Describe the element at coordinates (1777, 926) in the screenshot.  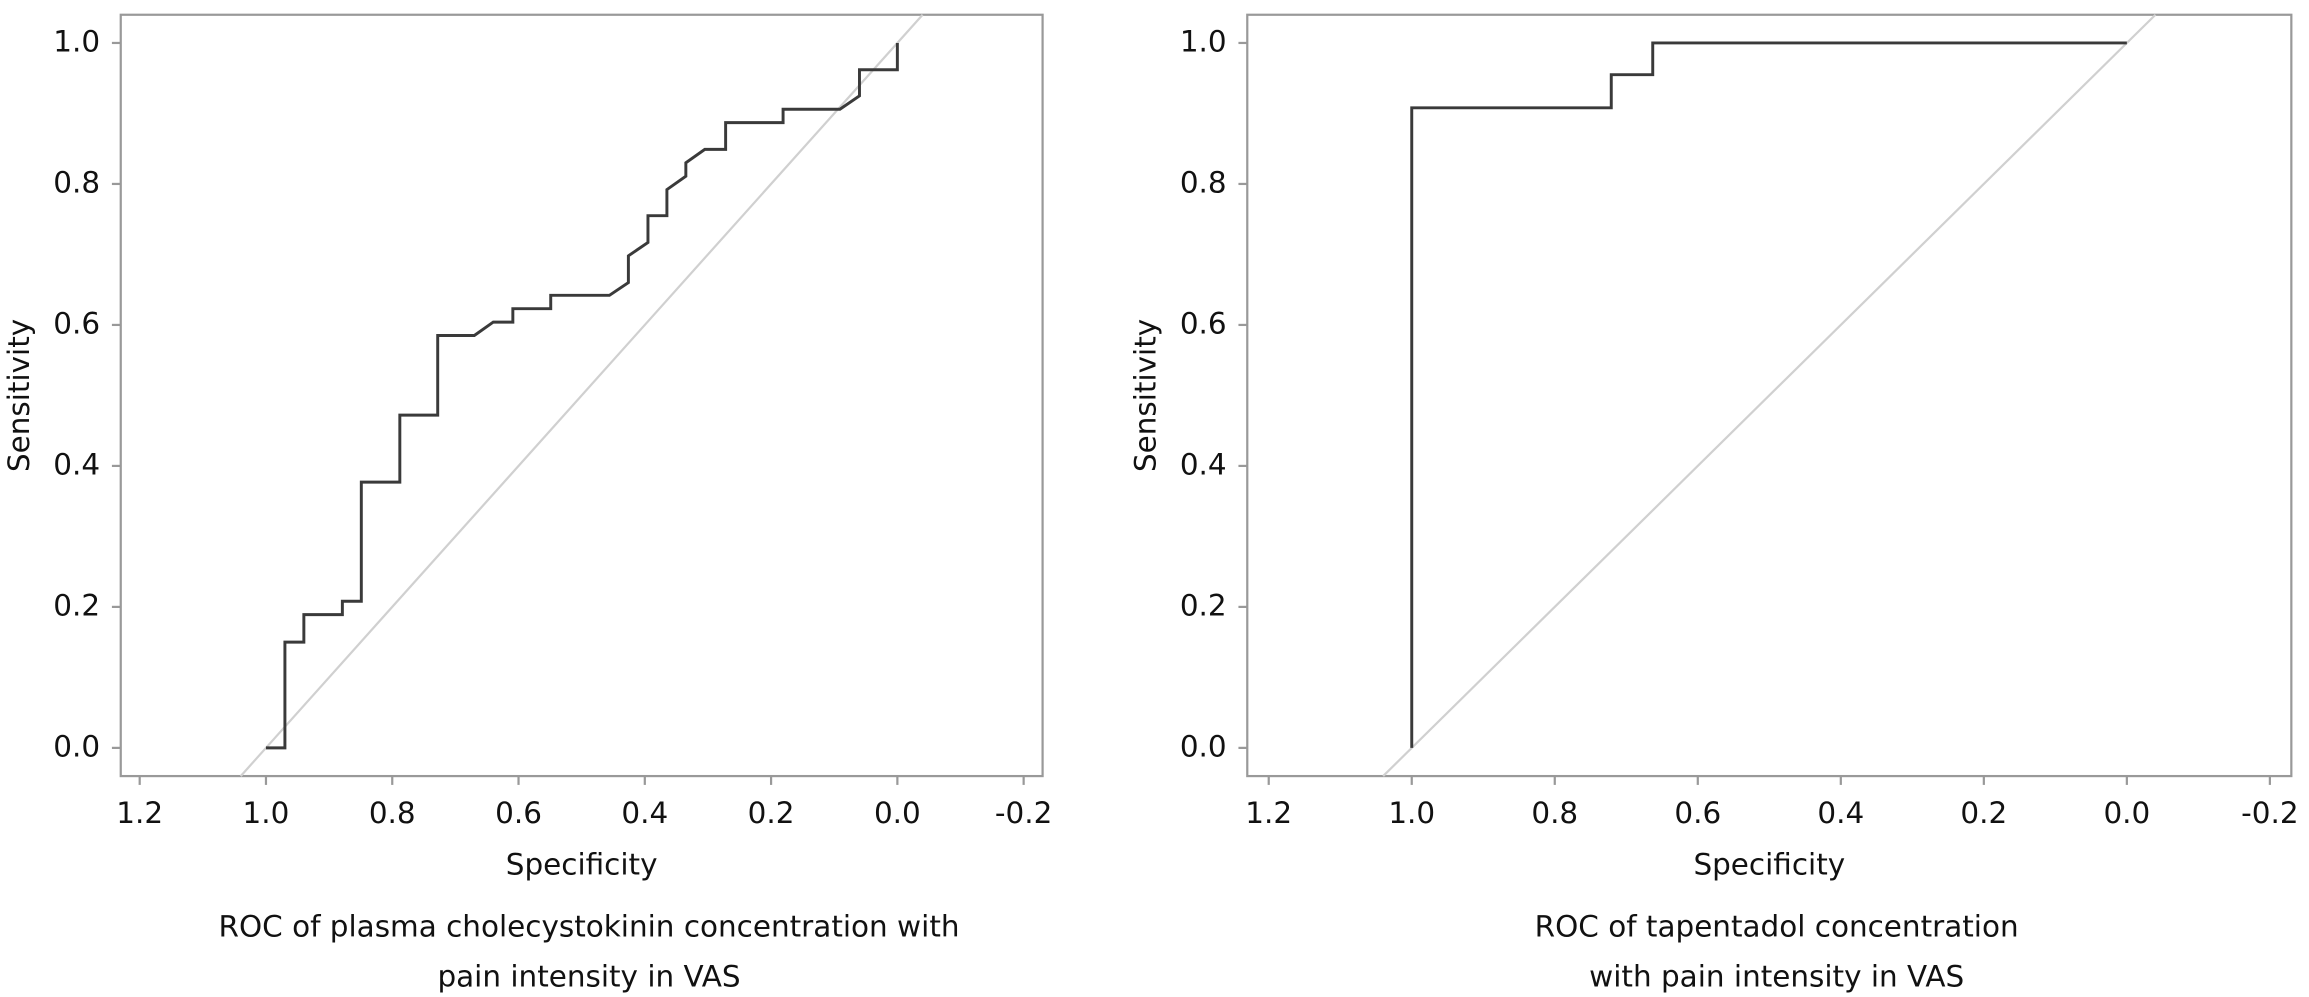
I see `chart-caption: ROC of tapentadol concentration` at that location.